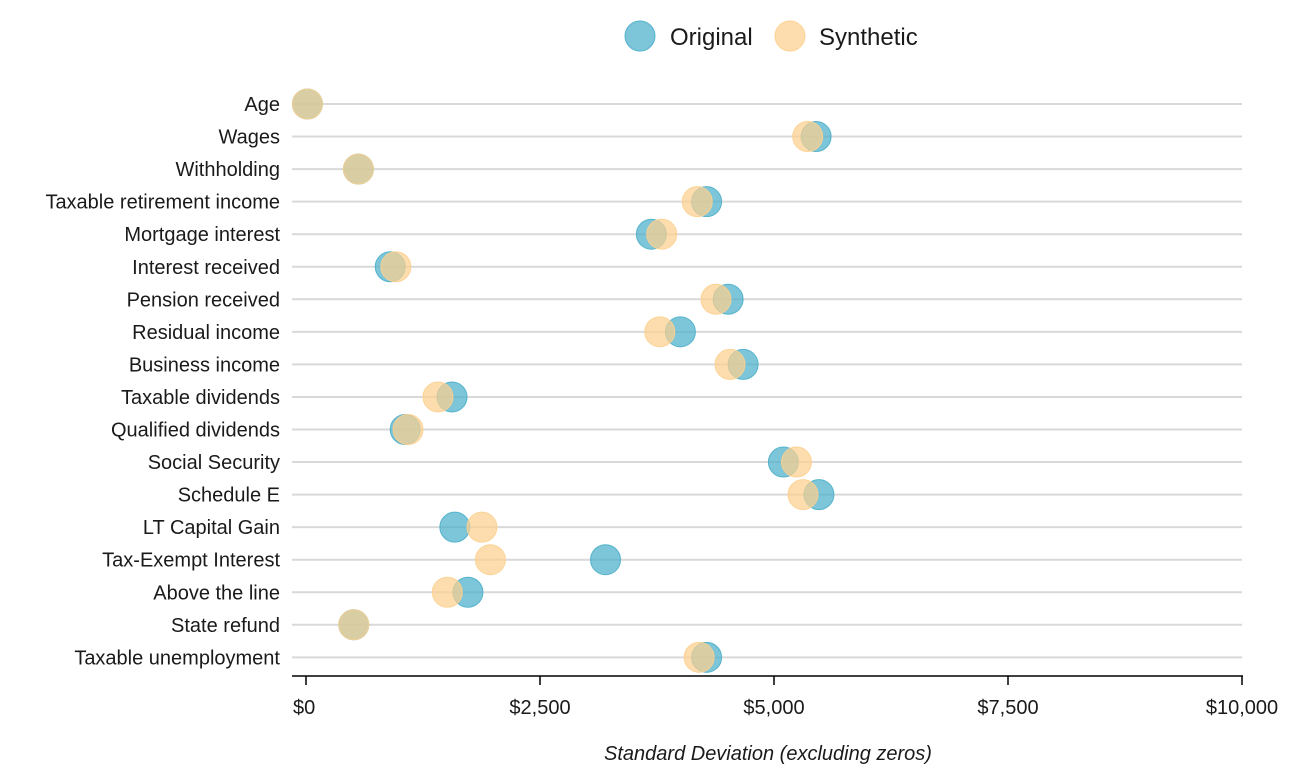  I want to click on category-label: Tax-Exempt Interest, so click(191, 561).